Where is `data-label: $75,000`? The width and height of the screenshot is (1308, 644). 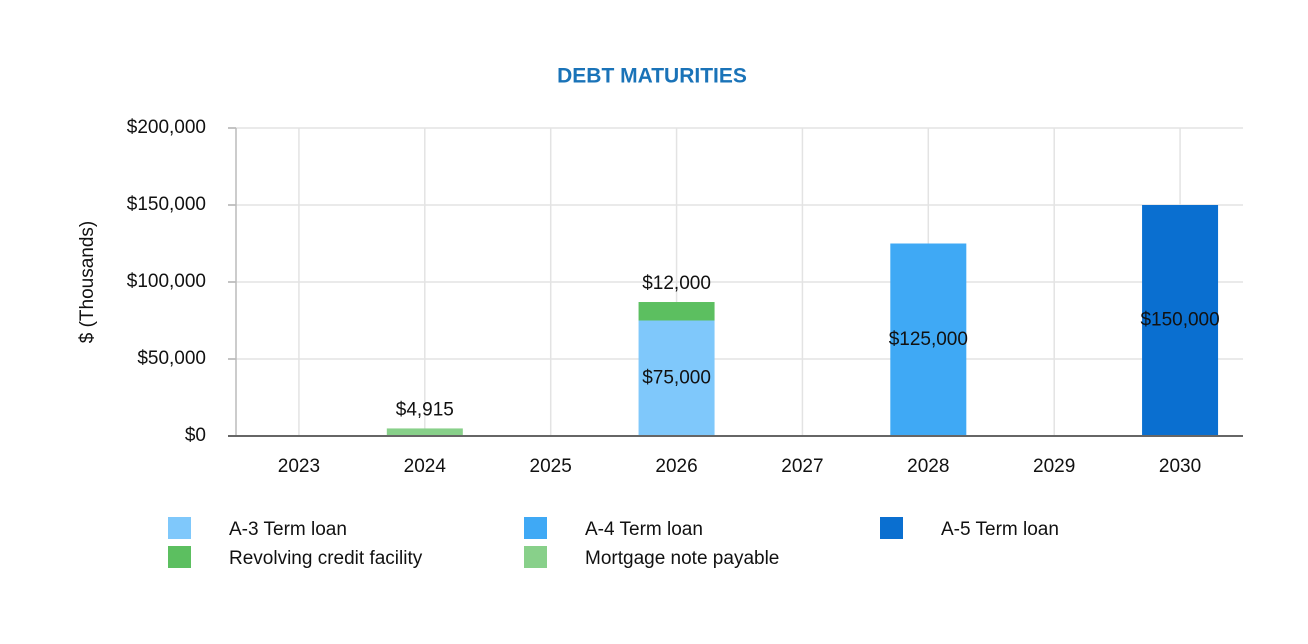
data-label: $75,000 is located at coordinates (676, 377).